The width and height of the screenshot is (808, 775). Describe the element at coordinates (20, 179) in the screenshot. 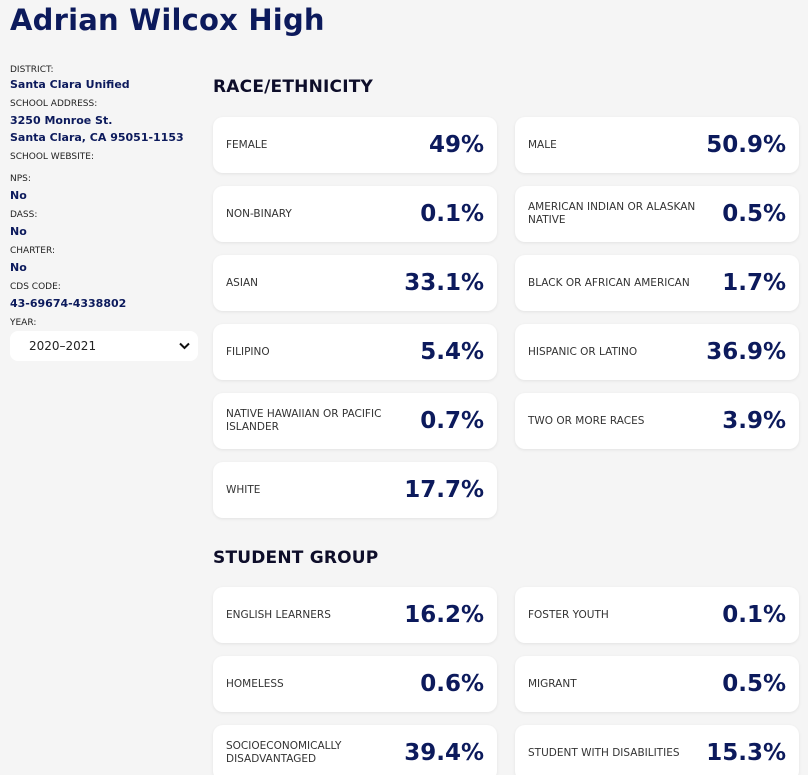

I see `nps-label: NPS:` at that location.